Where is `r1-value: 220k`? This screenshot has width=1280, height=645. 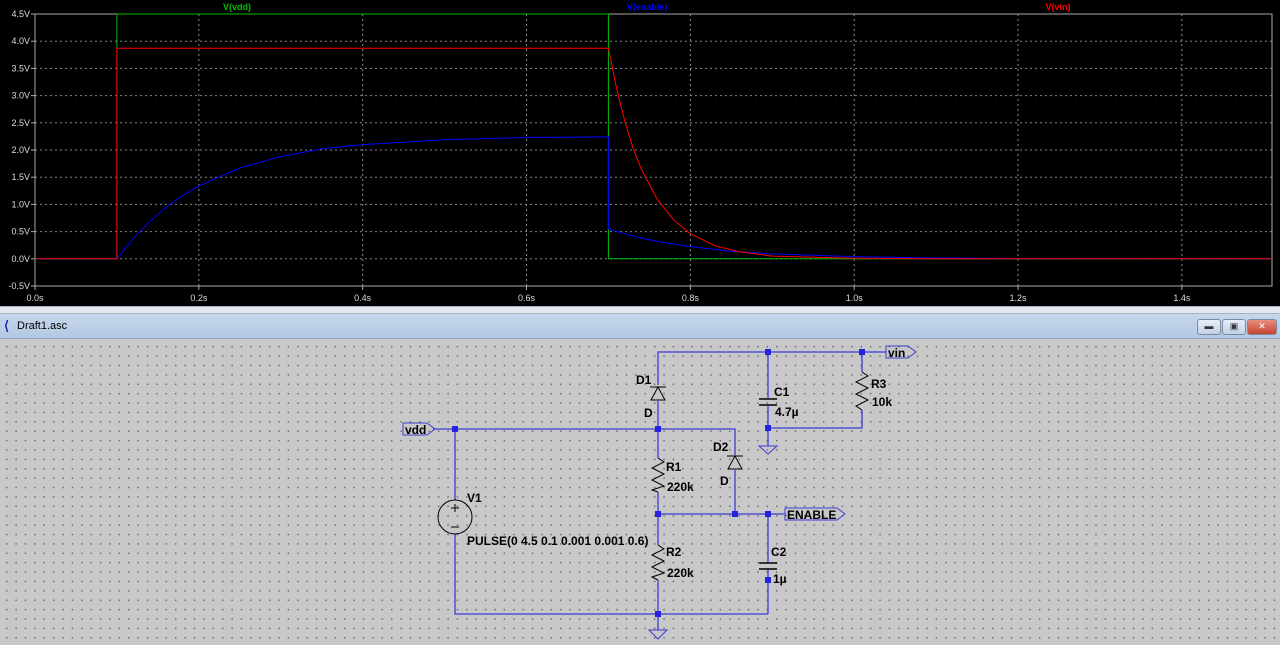 r1-value: 220k is located at coordinates (680, 487).